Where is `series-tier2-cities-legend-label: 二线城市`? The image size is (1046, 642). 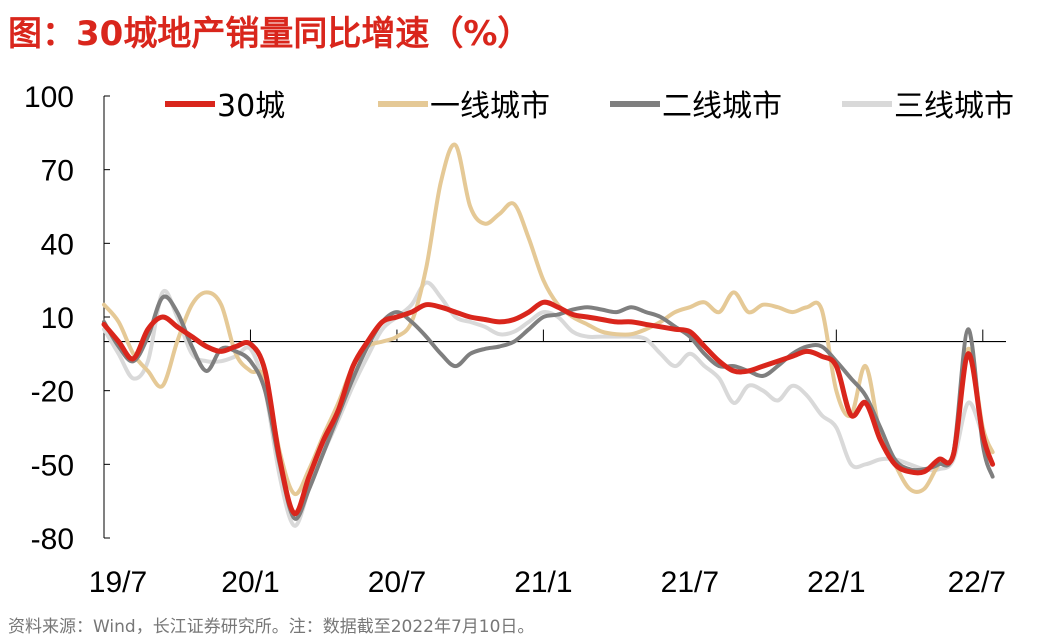
series-tier2-cities-legend-label: 二线城市 is located at coordinates (722, 106).